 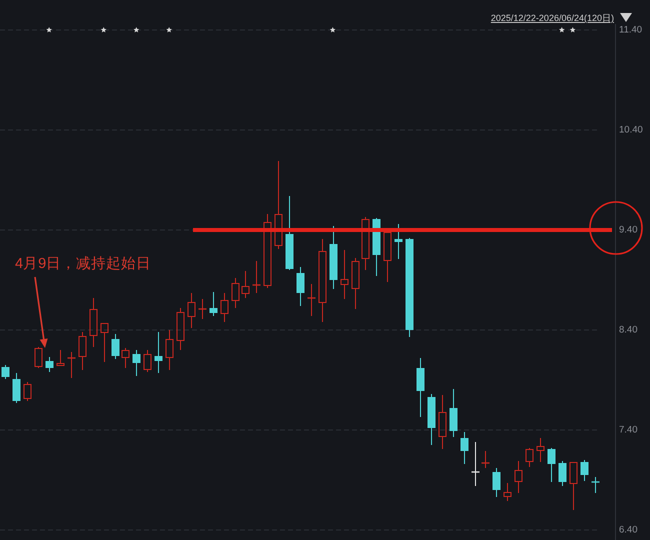 I want to click on y-tick-label: 8.40, so click(x=628, y=330).